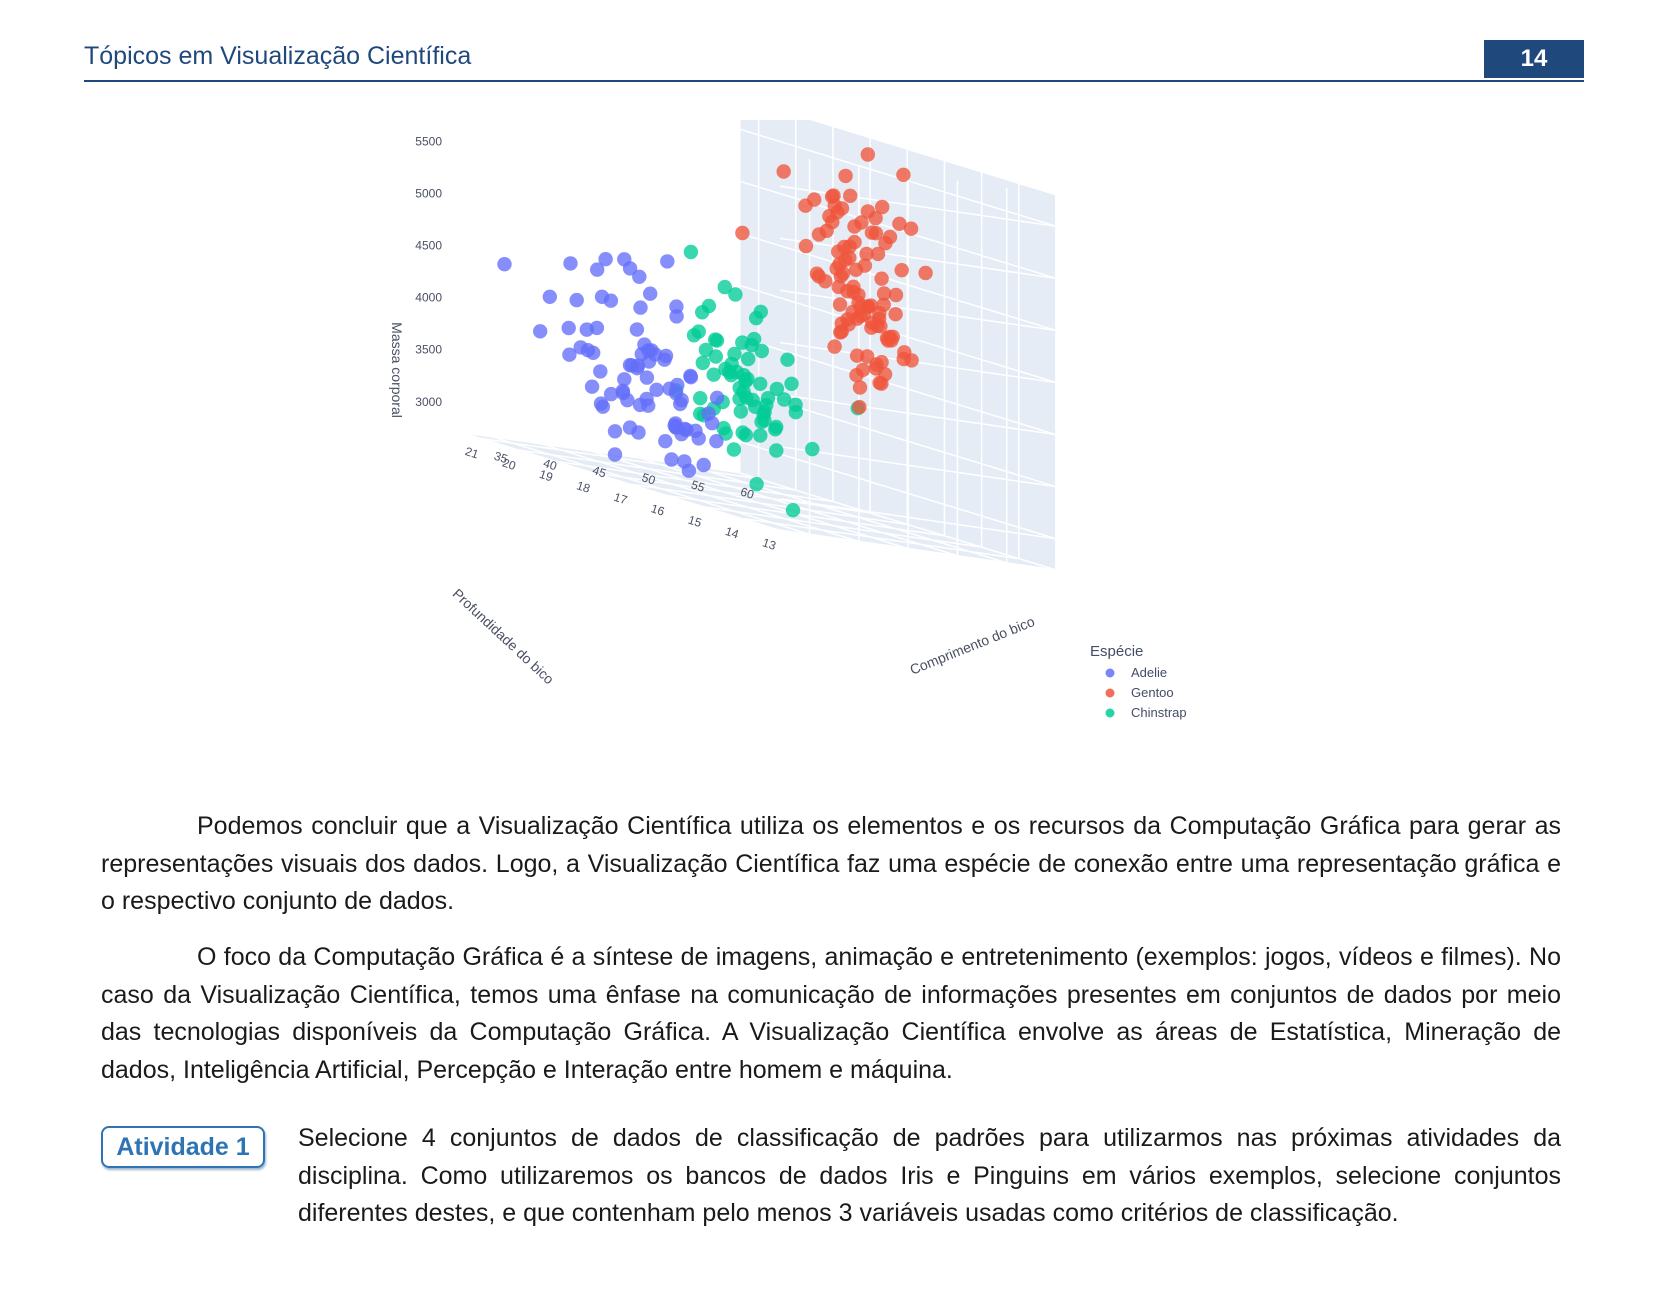  I want to click on z-axis-title: Massa corporal, so click(397, 370).